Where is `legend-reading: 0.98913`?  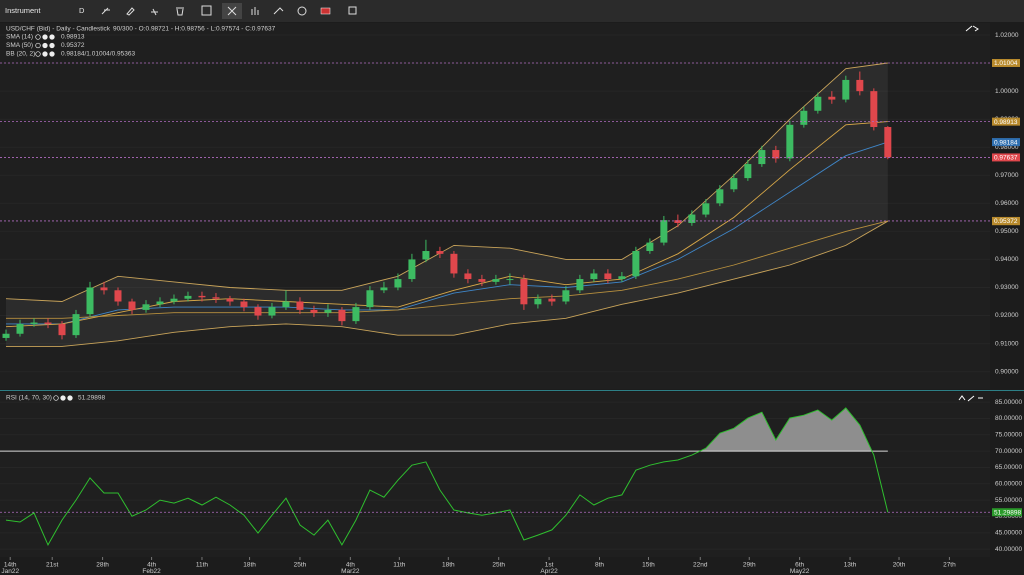
legend-reading: 0.98913 is located at coordinates (73, 37).